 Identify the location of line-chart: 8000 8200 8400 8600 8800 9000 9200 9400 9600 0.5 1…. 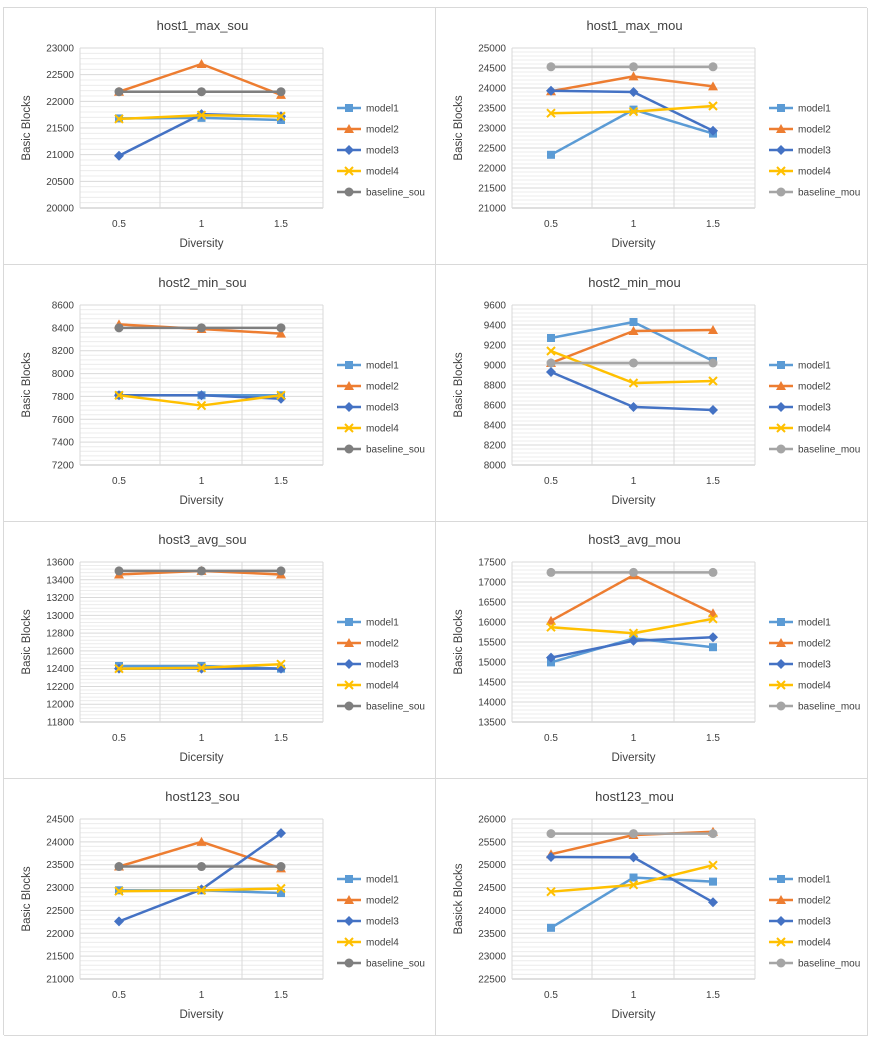
(656, 391).